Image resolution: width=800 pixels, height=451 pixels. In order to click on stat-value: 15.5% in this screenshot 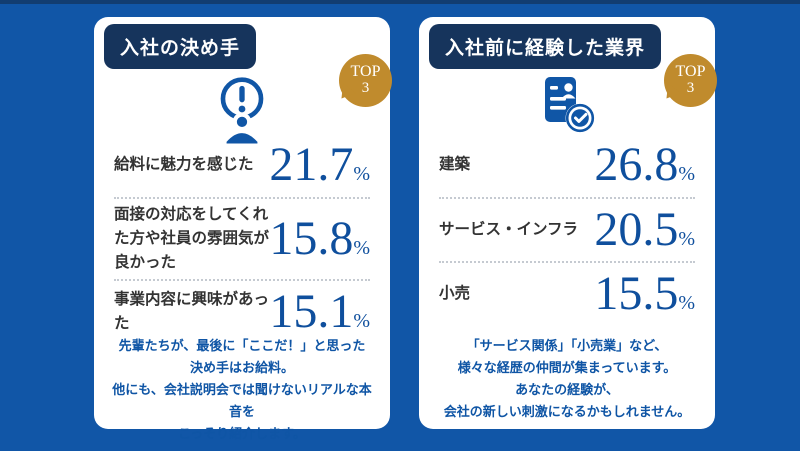, I will do `click(644, 293)`.